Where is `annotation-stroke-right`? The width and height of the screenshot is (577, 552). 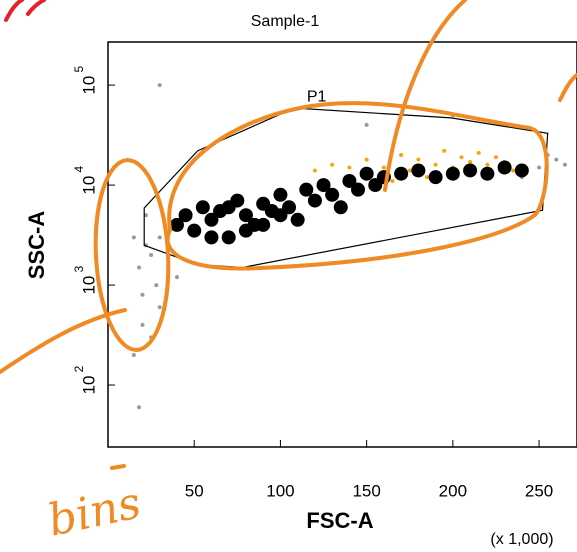
annotation-stroke-right is located at coordinates (567, 87).